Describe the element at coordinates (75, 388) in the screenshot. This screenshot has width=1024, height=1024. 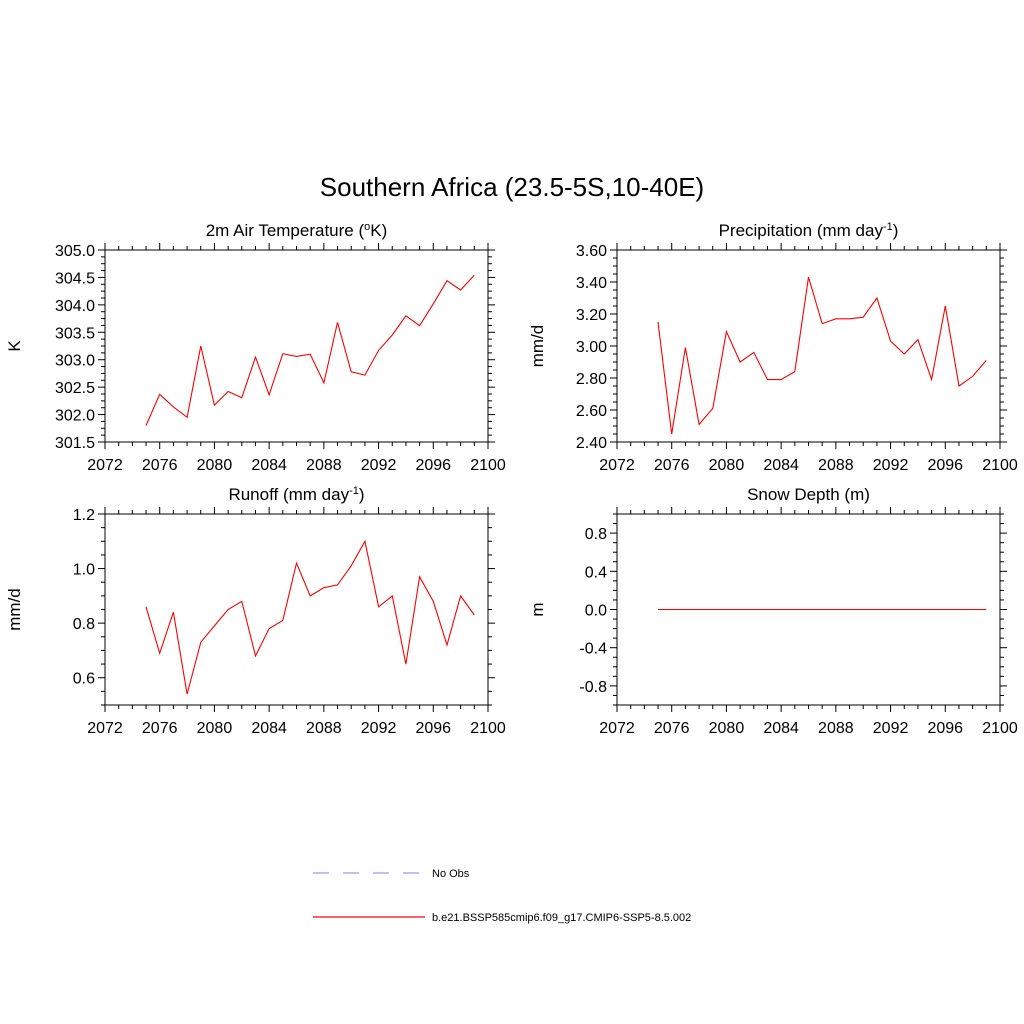
I see `y-tick-label: 302.5` at that location.